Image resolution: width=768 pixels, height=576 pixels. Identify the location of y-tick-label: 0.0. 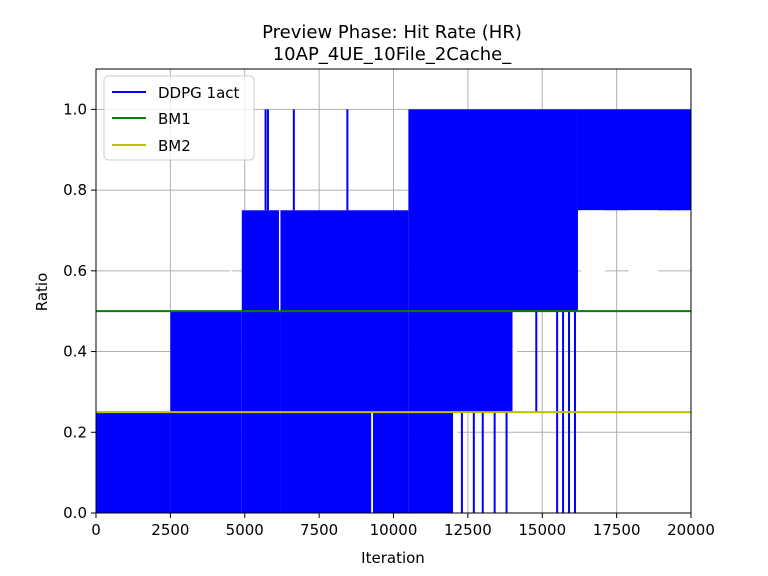
(75, 513).